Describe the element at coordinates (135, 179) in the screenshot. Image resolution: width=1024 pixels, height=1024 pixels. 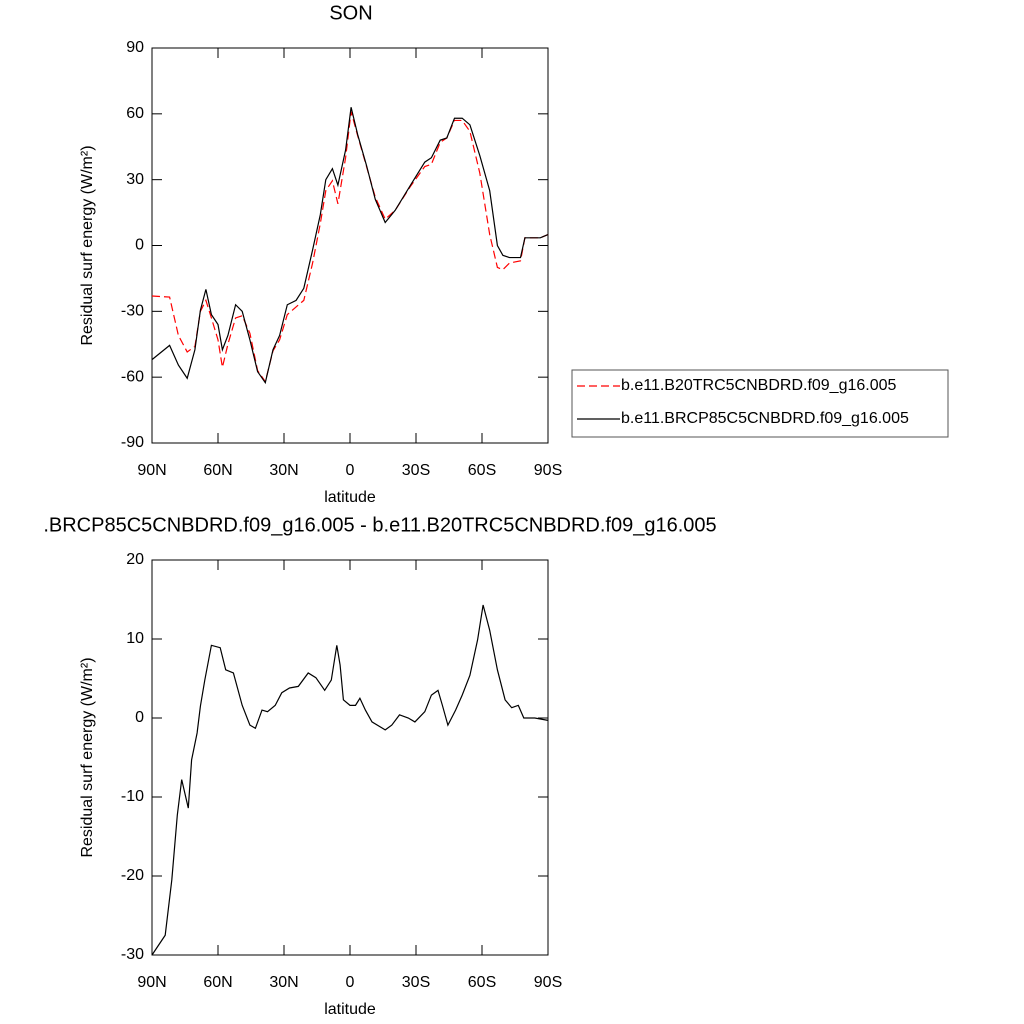
I see `y-tick-label: 30` at that location.